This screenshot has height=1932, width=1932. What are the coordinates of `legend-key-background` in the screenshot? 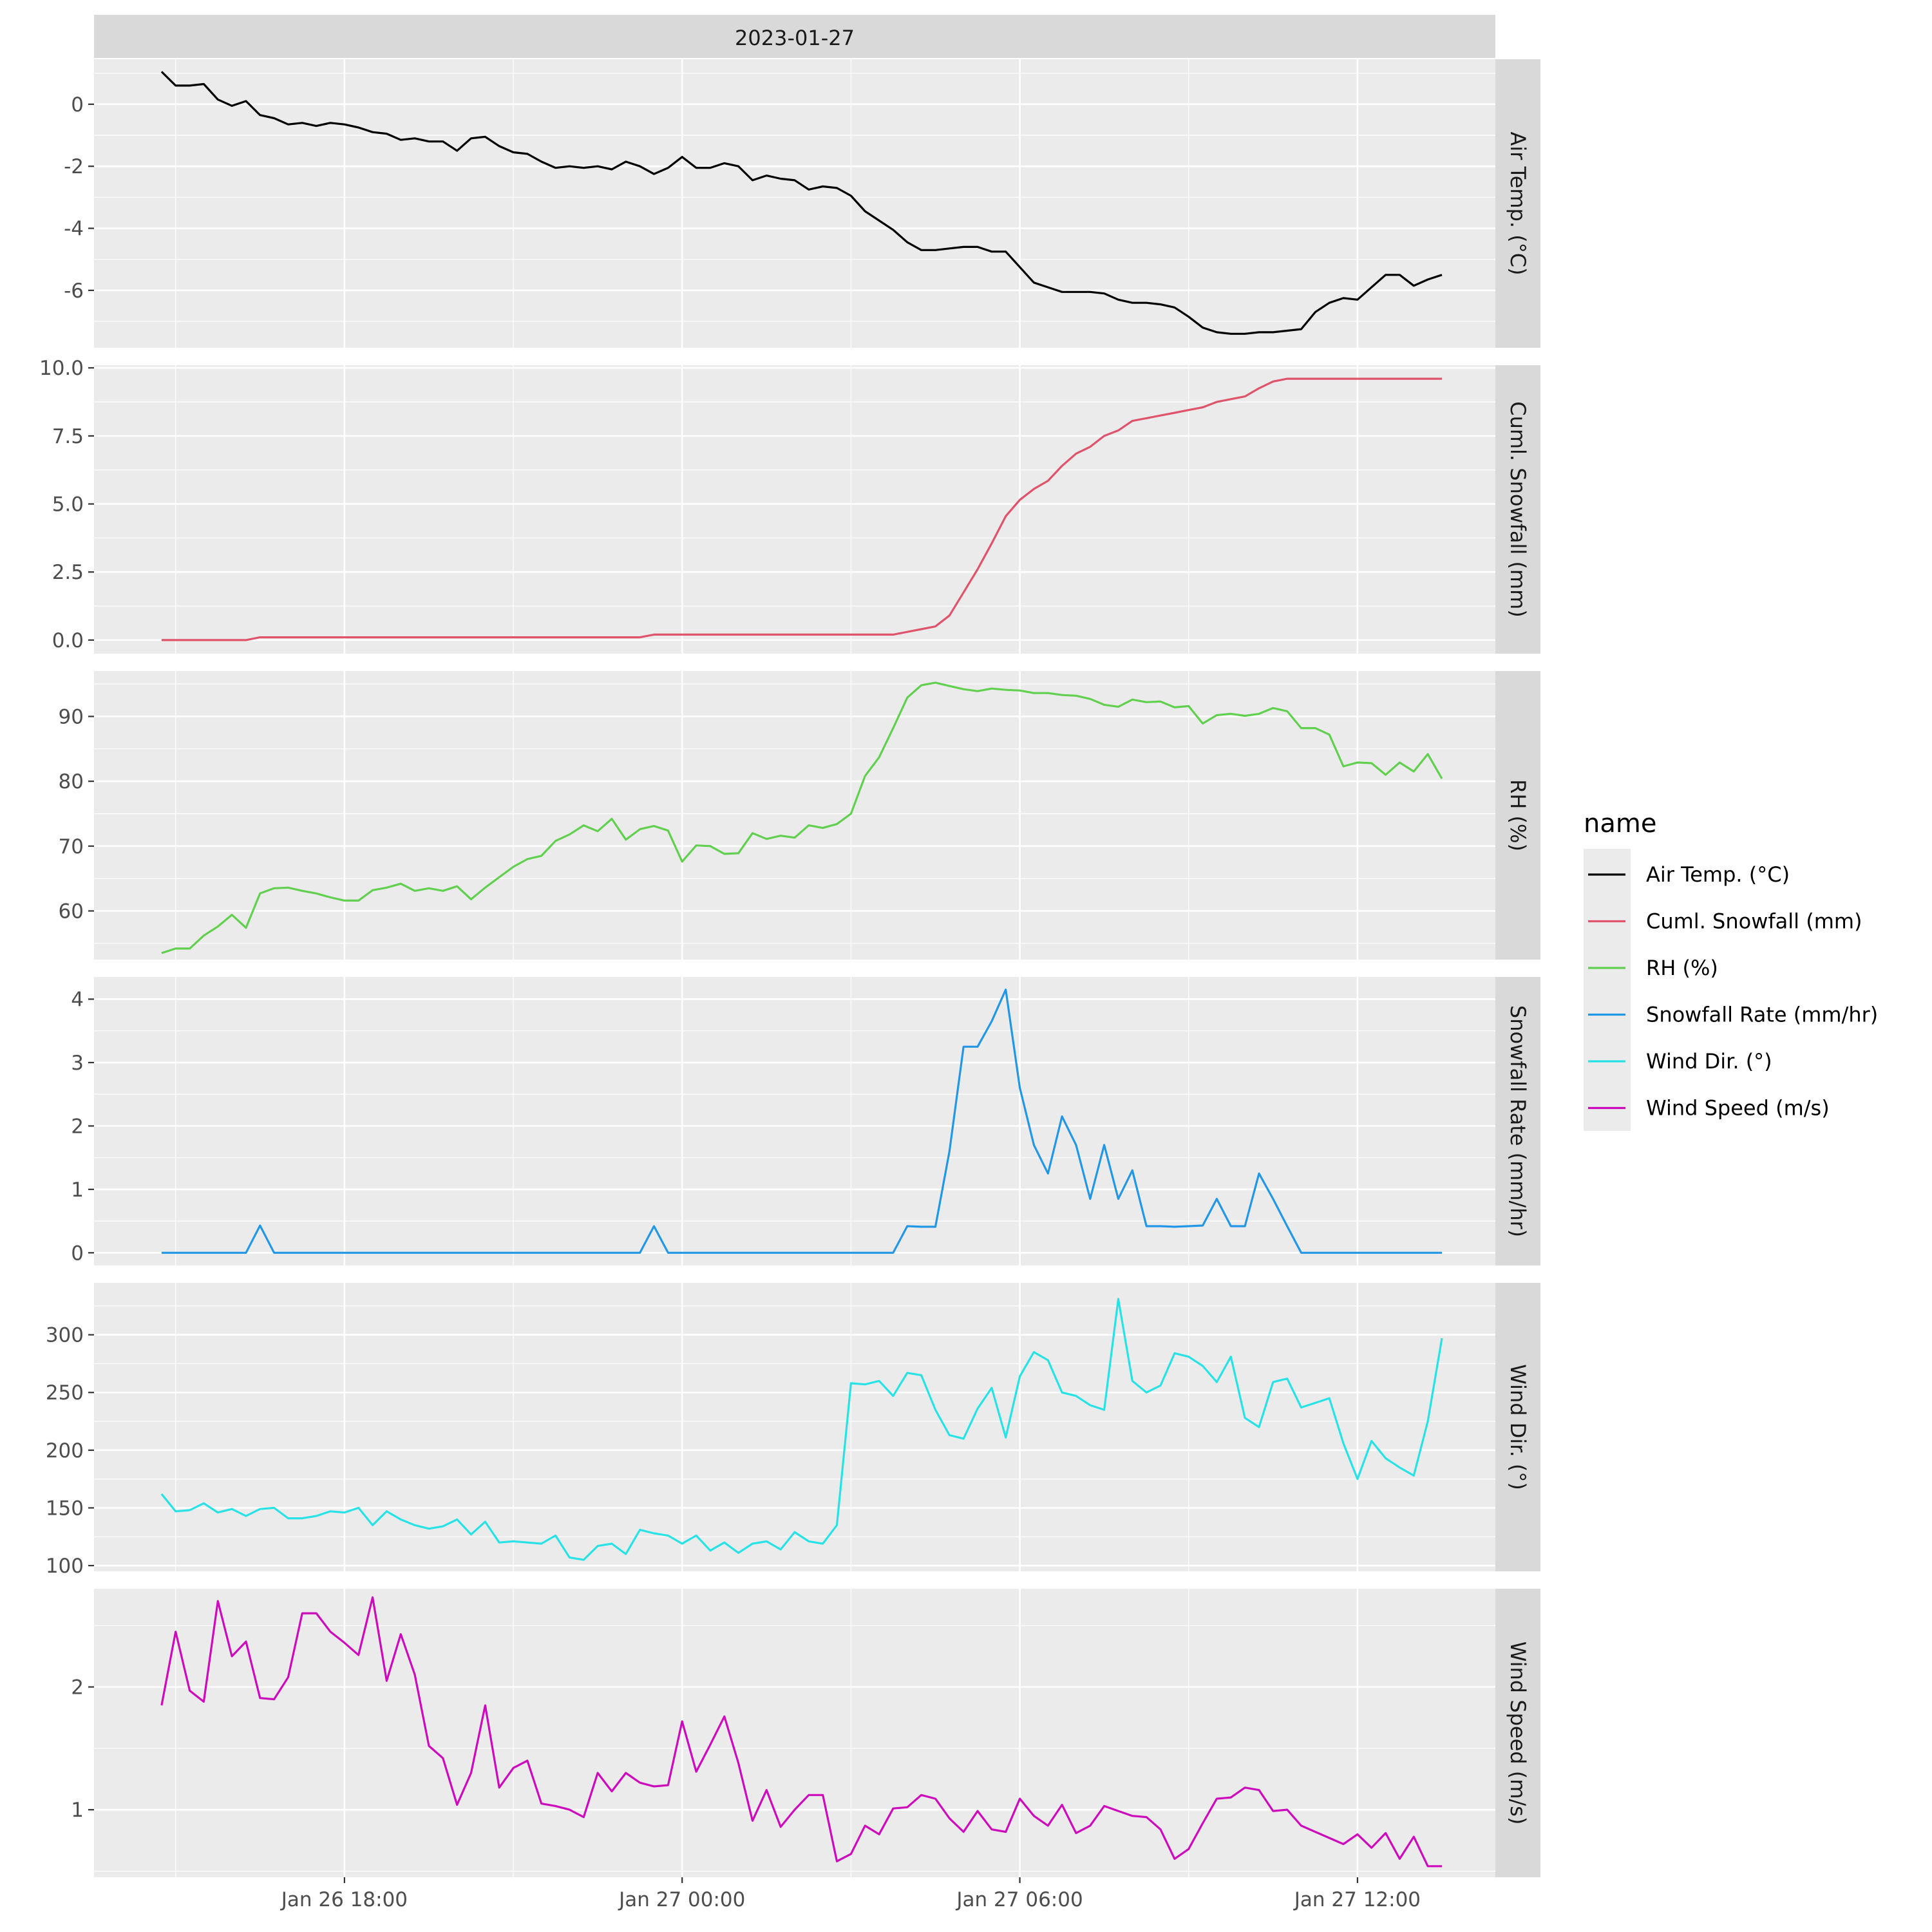 It's located at (1607, 990).